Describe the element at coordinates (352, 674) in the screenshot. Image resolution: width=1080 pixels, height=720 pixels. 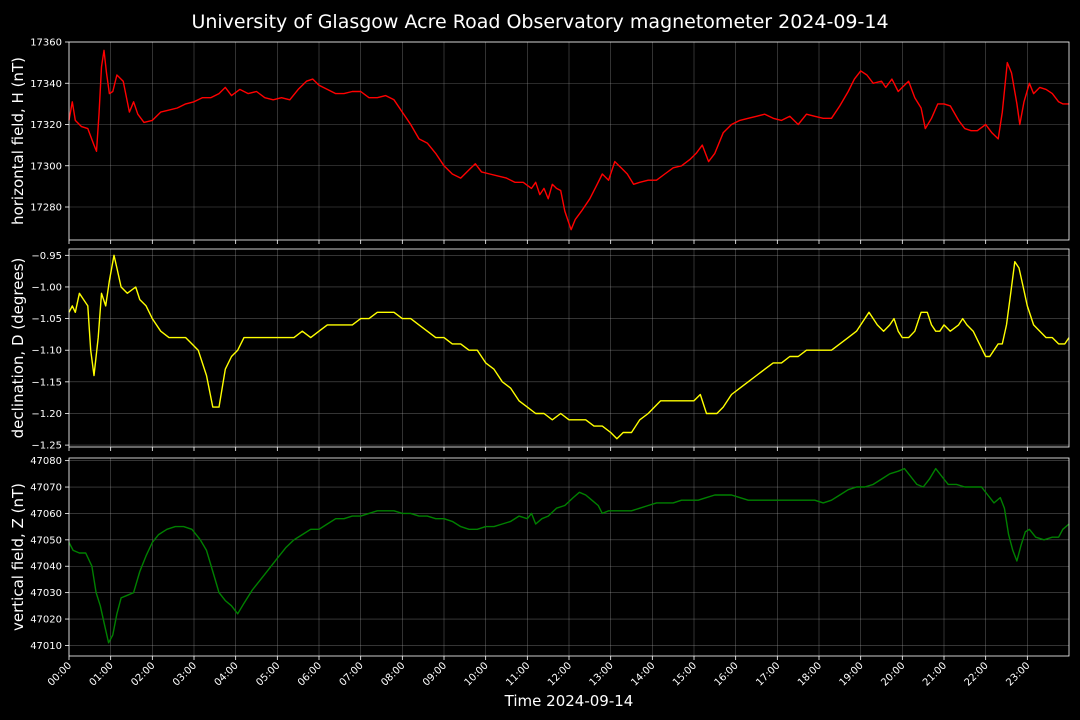
I see `x-tick-label: 07:00` at that location.